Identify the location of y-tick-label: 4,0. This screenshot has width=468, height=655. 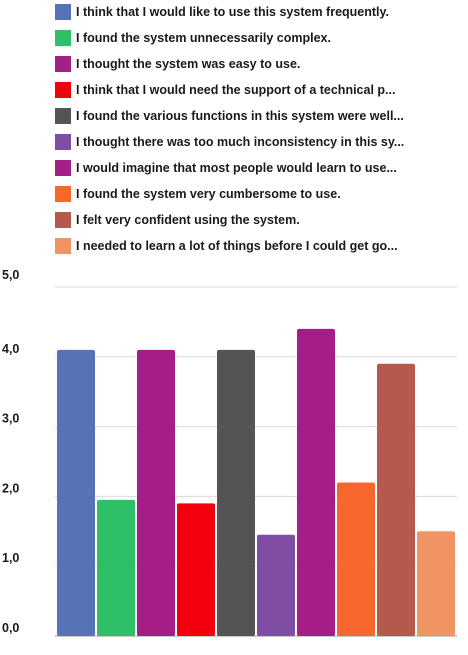
(10, 349).